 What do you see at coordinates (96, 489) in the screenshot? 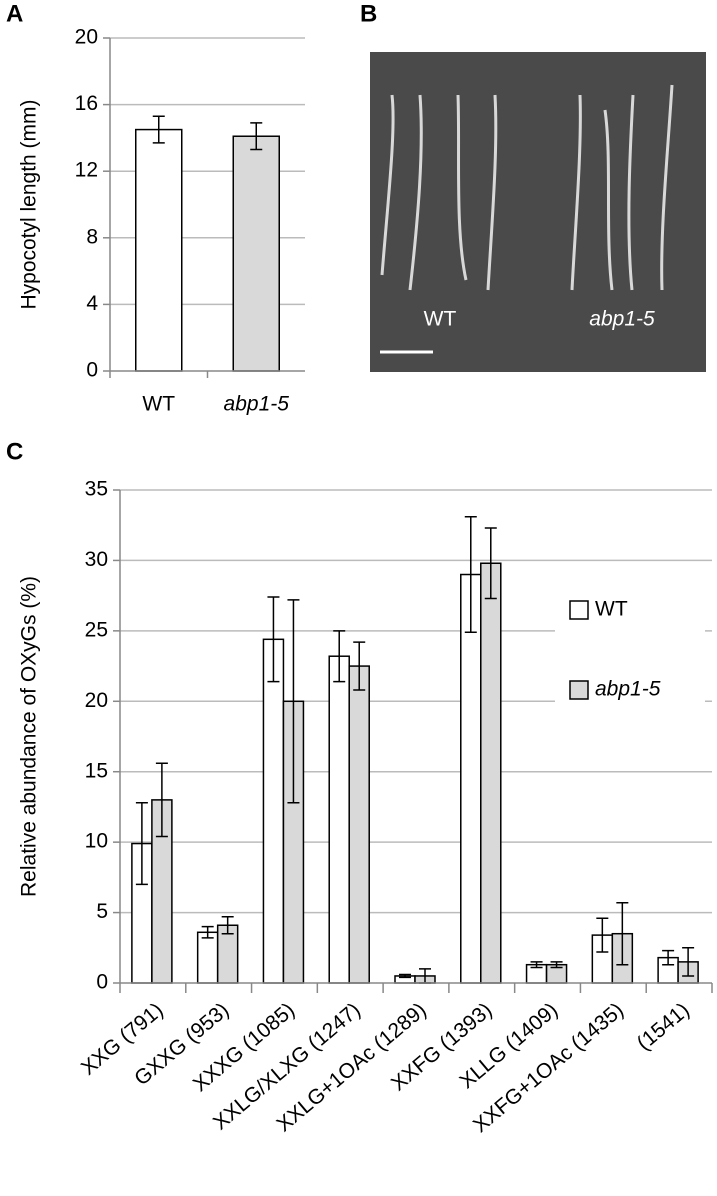
I see `y-tick-label: 35` at bounding box center [96, 489].